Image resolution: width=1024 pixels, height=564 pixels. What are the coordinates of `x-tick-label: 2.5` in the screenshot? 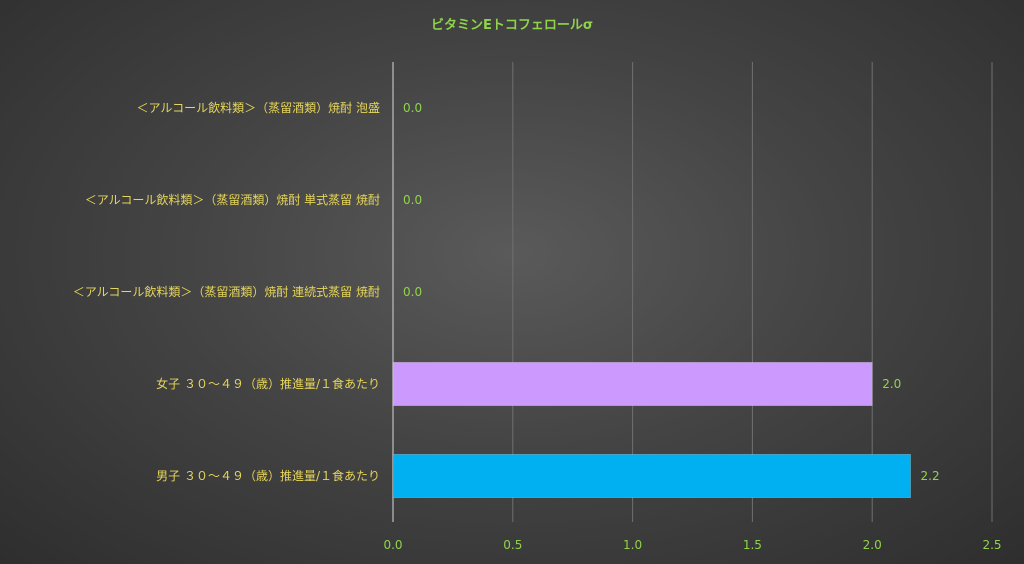 It's located at (991, 545).